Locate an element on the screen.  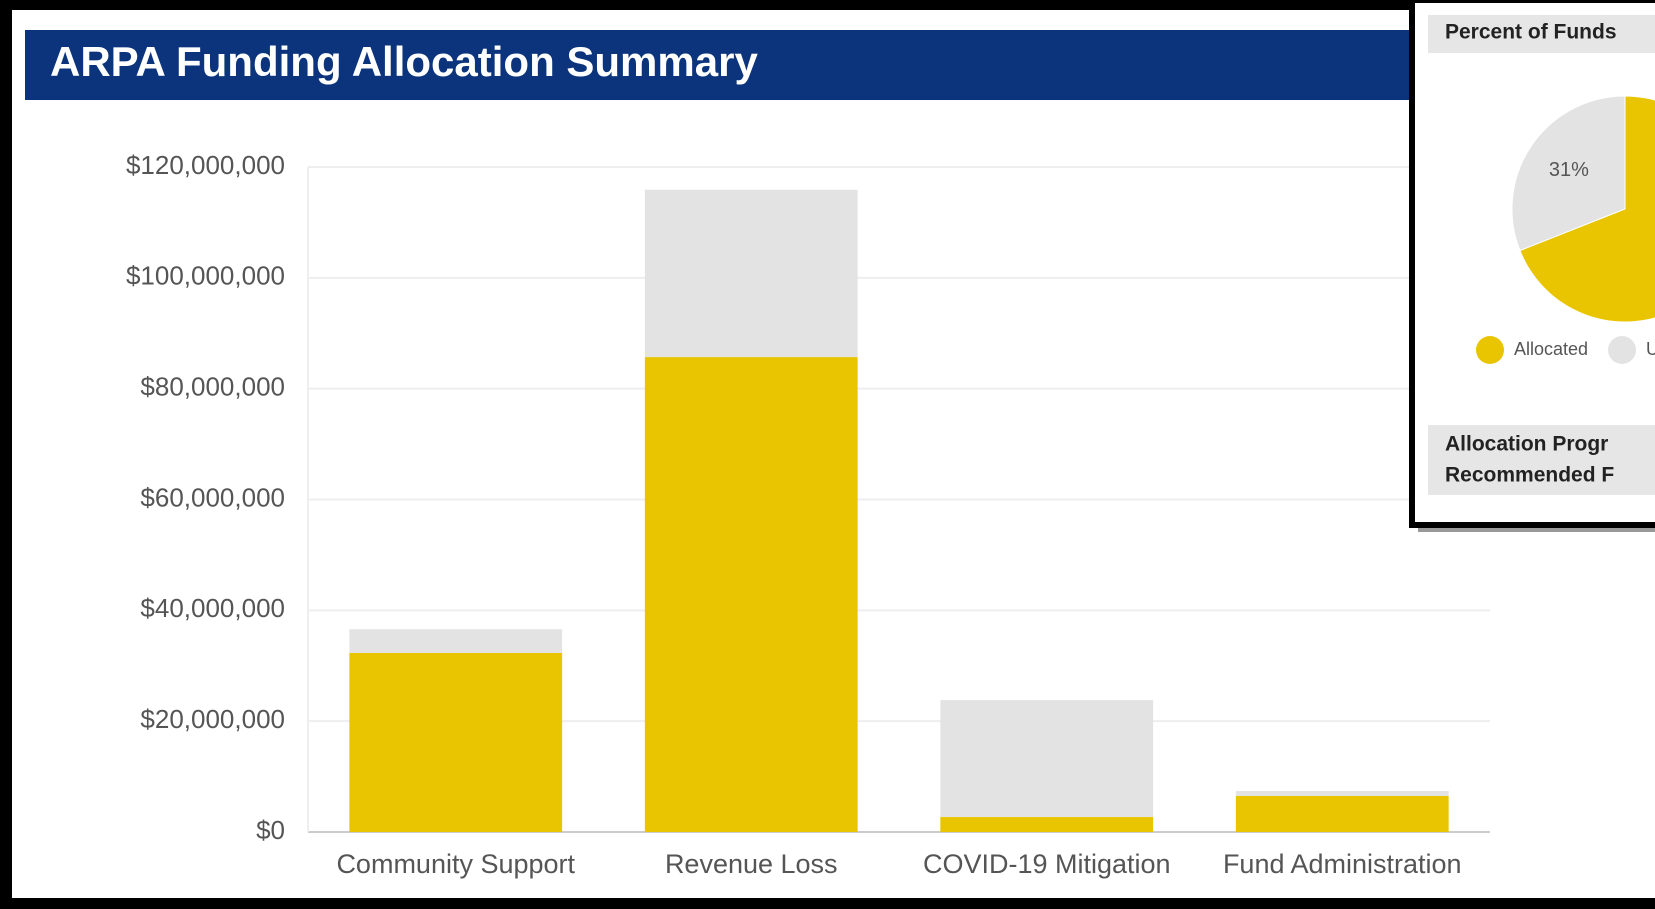
legend-label: Allocated is located at coordinates (1551, 349).